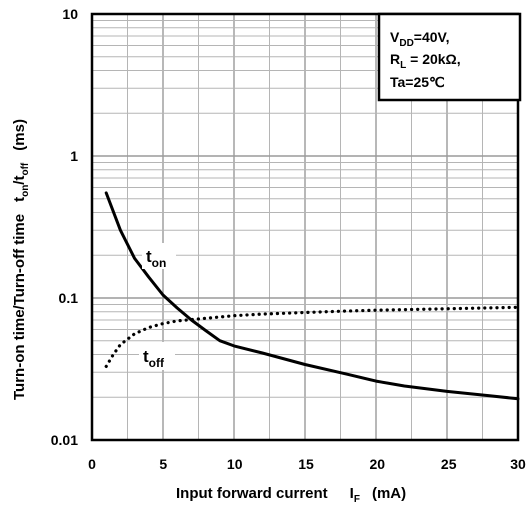 The height and width of the screenshot is (510, 532). Describe the element at coordinates (417, 82) in the screenshot. I see `condition-ta: Ta=25℃` at that location.